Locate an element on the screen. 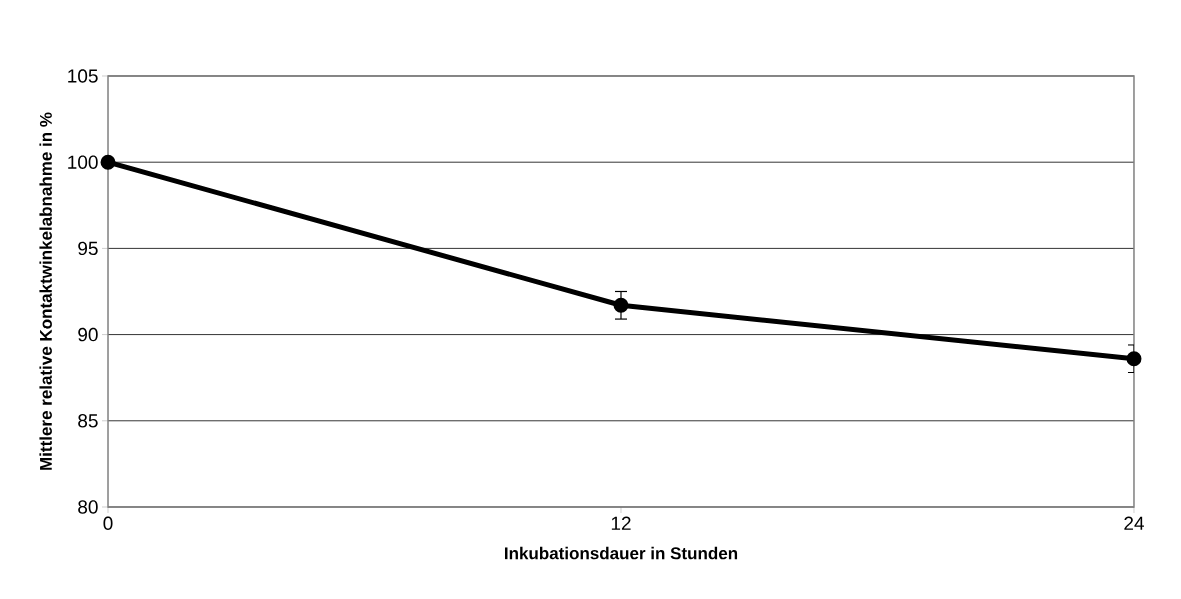  x-tick-label: 24 is located at coordinates (1134, 523).